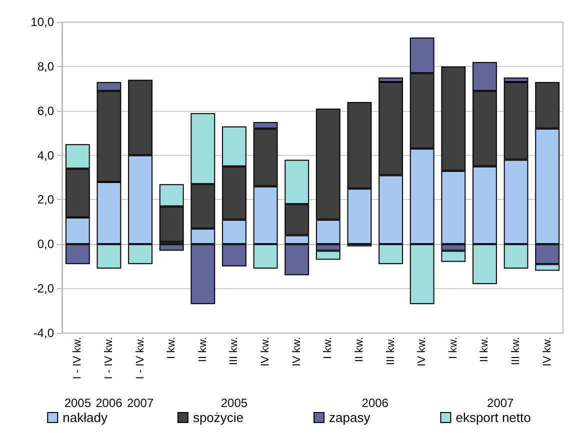  I want to click on y-tick-label: 0,0, so click(45, 244).